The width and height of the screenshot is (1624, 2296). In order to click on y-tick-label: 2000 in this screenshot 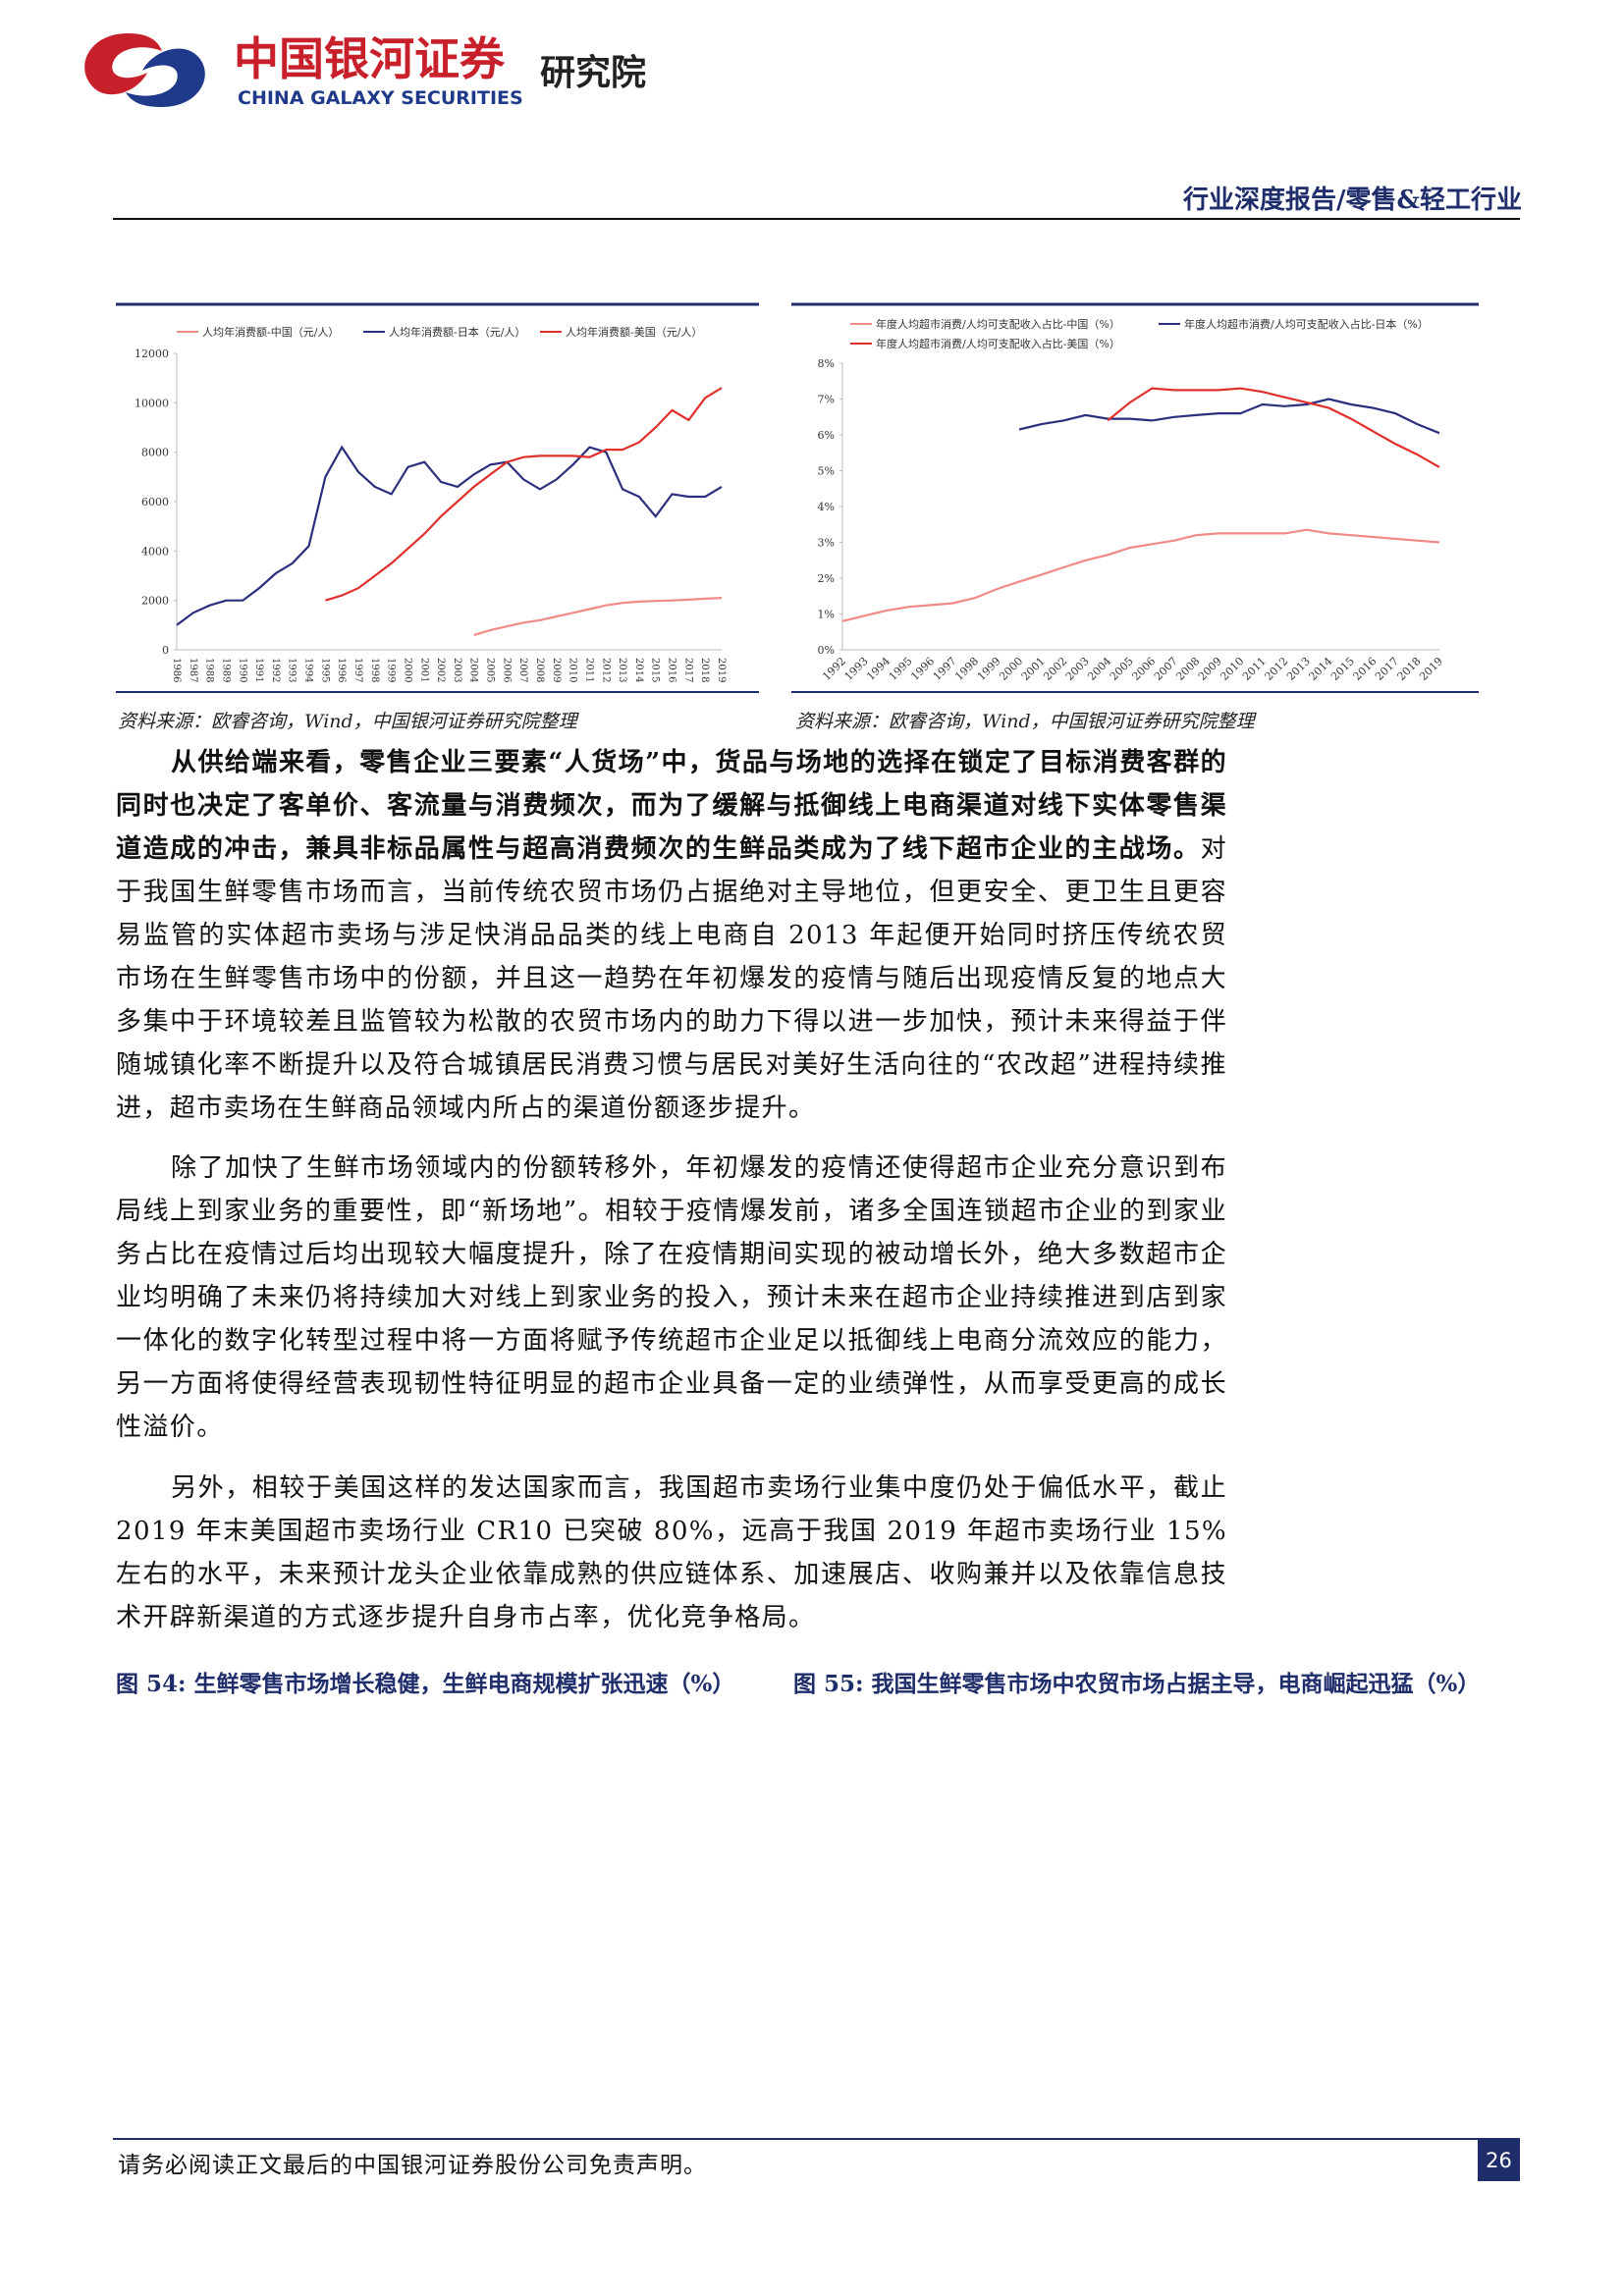, I will do `click(155, 602)`.